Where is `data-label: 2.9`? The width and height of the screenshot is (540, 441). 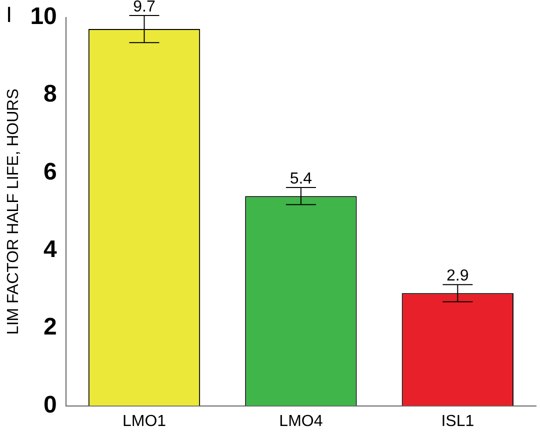 data-label: 2.9 is located at coordinates (457, 276).